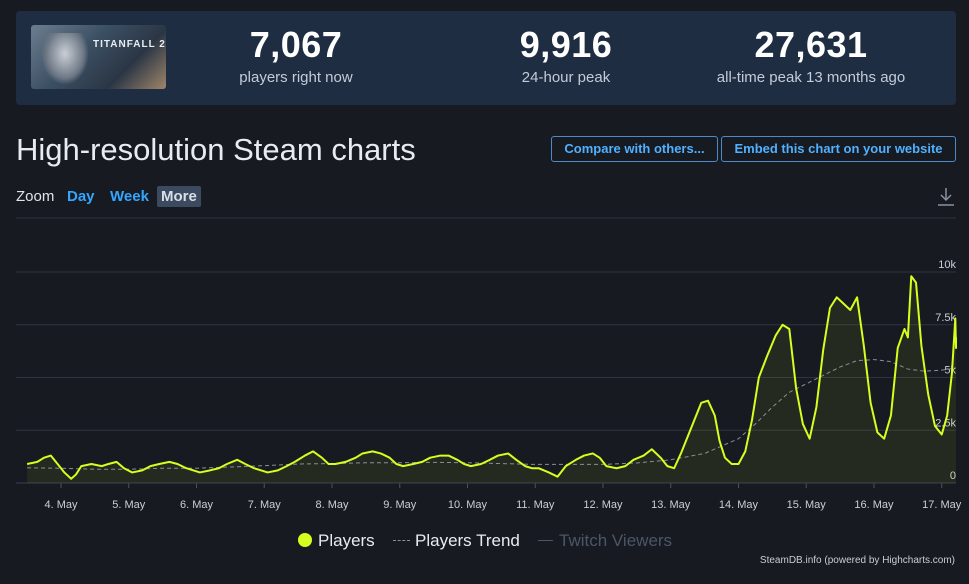 This screenshot has width=969, height=584. Describe the element at coordinates (197, 505) in the screenshot. I see `x-tick-label: 6. May` at that location.